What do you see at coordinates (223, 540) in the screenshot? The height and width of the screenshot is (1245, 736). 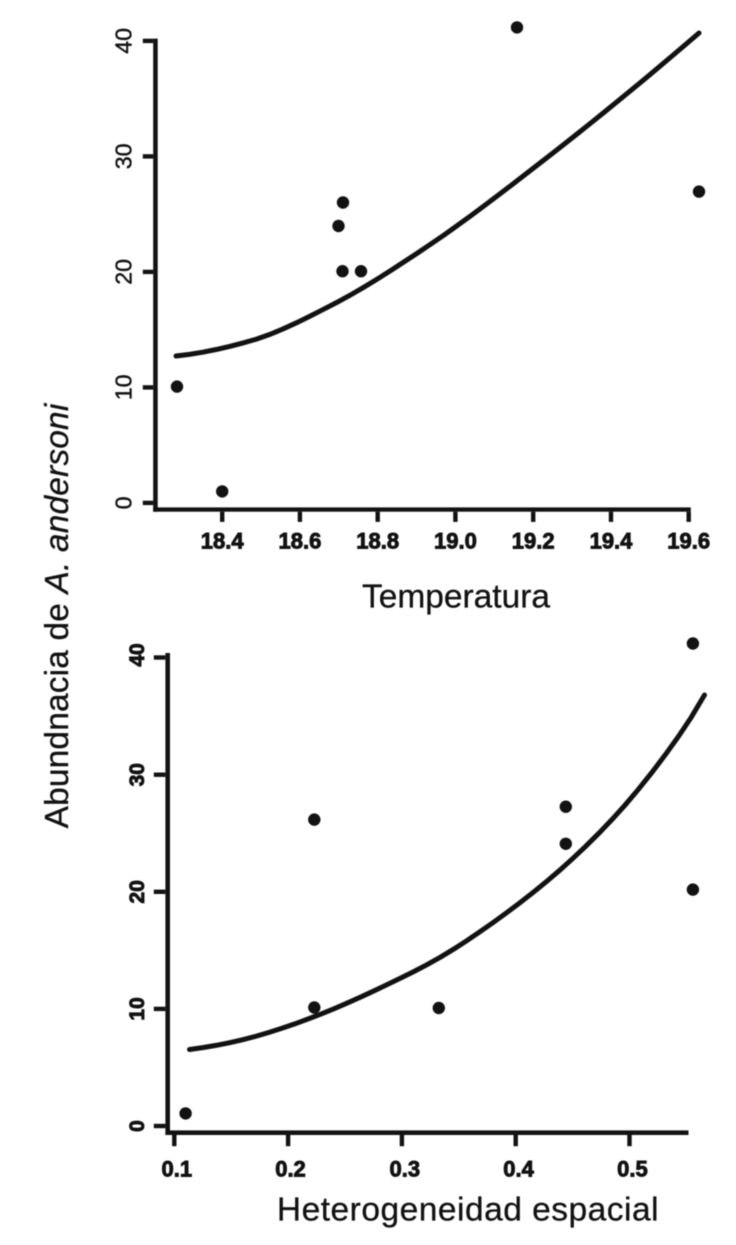 I see `svg-text: 18.4` at bounding box center [223, 540].